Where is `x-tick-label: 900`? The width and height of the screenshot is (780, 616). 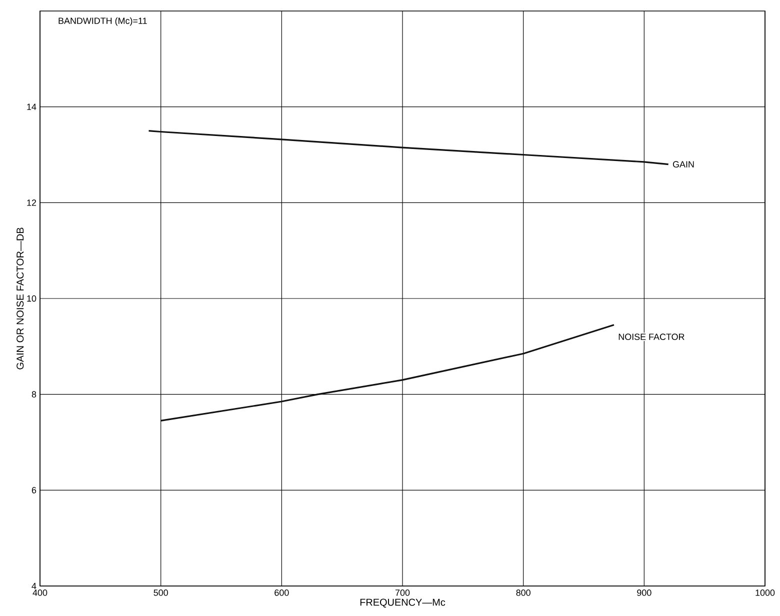 x-tick-label: 900 is located at coordinates (644, 593).